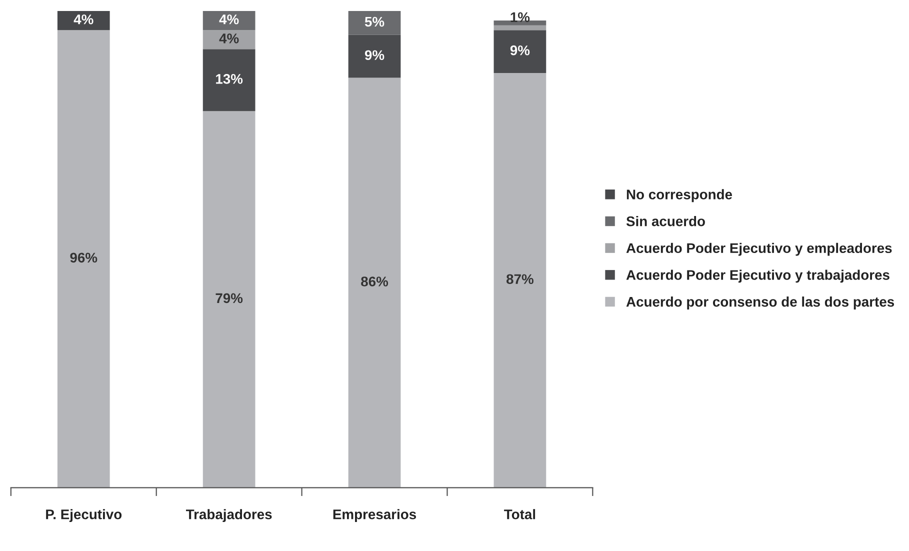  I want to click on data-label: 1%, so click(520, 17).